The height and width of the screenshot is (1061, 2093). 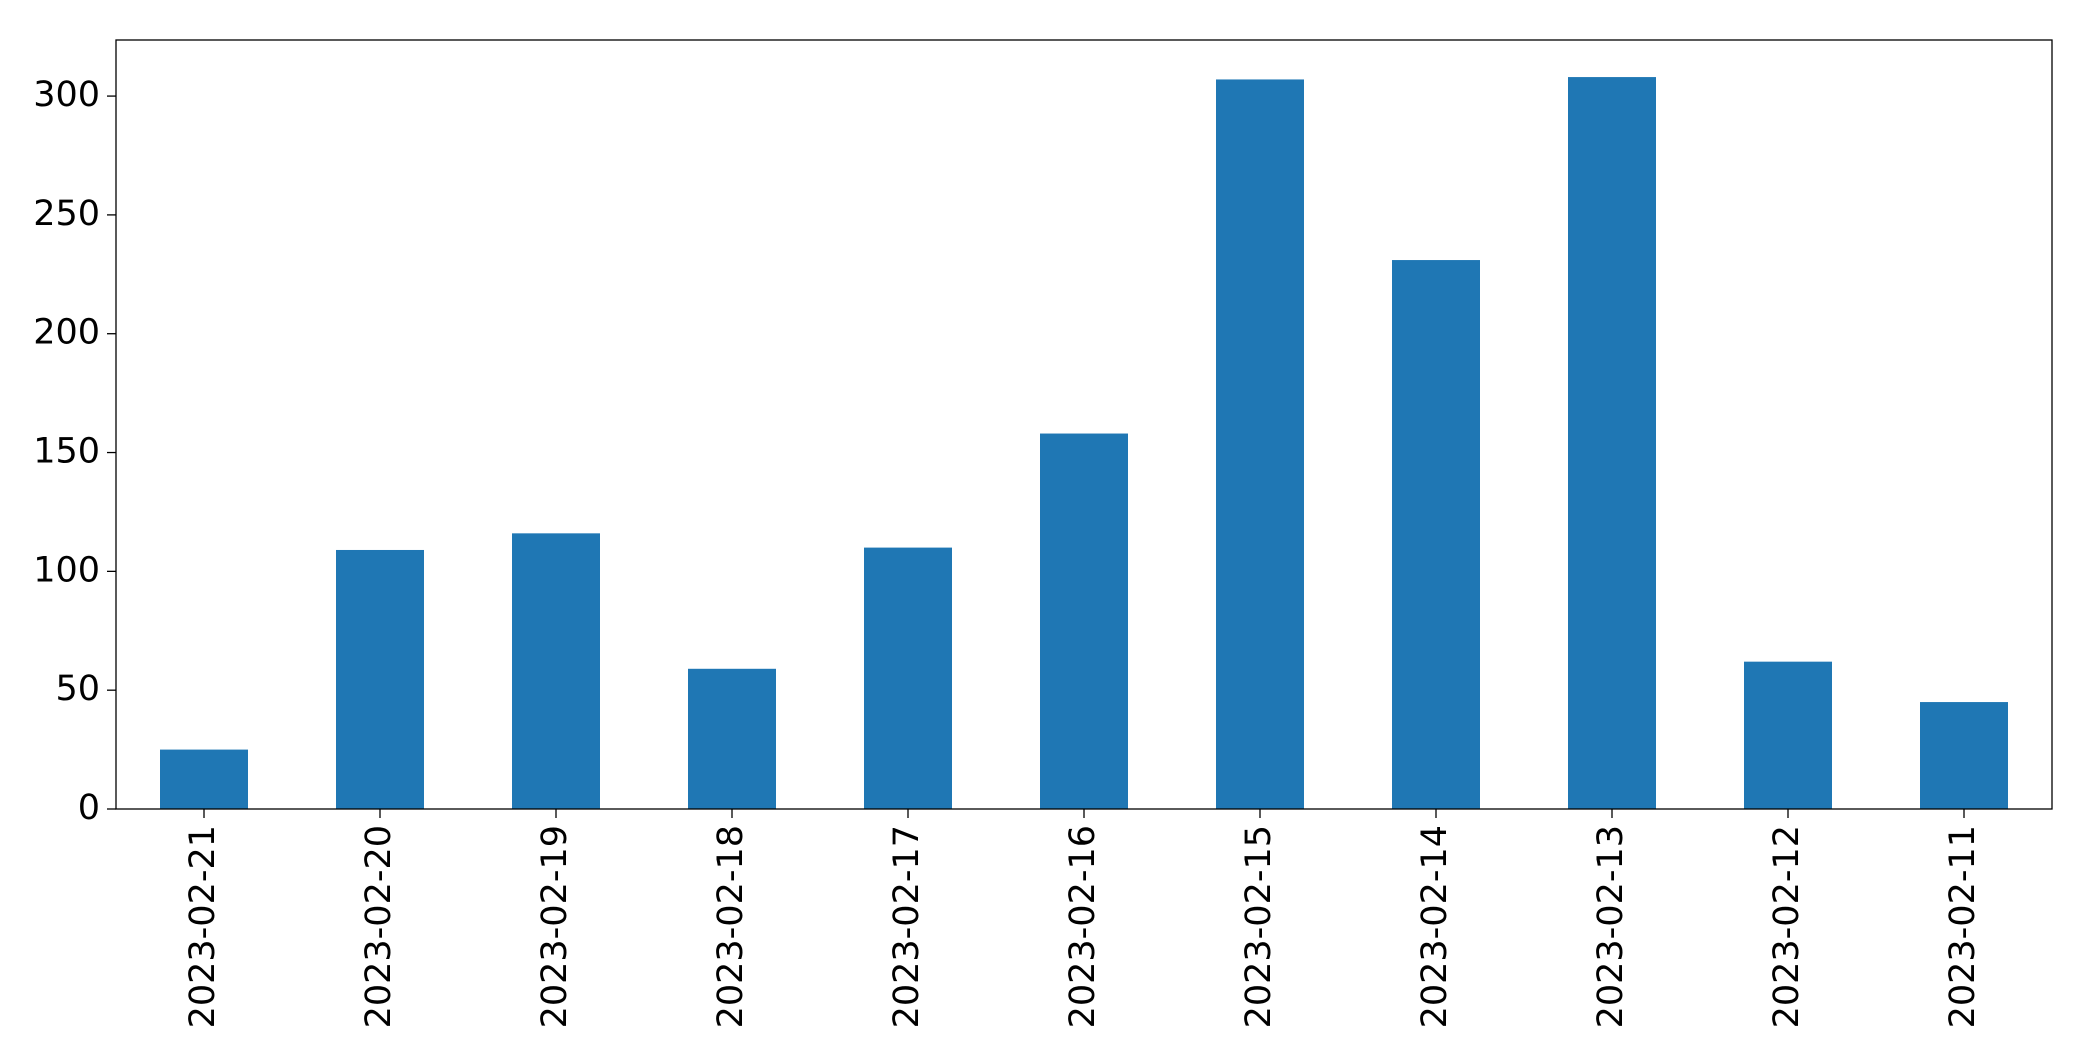 I want to click on x-tick-label: 2023-02-16, so click(x=1083, y=926).